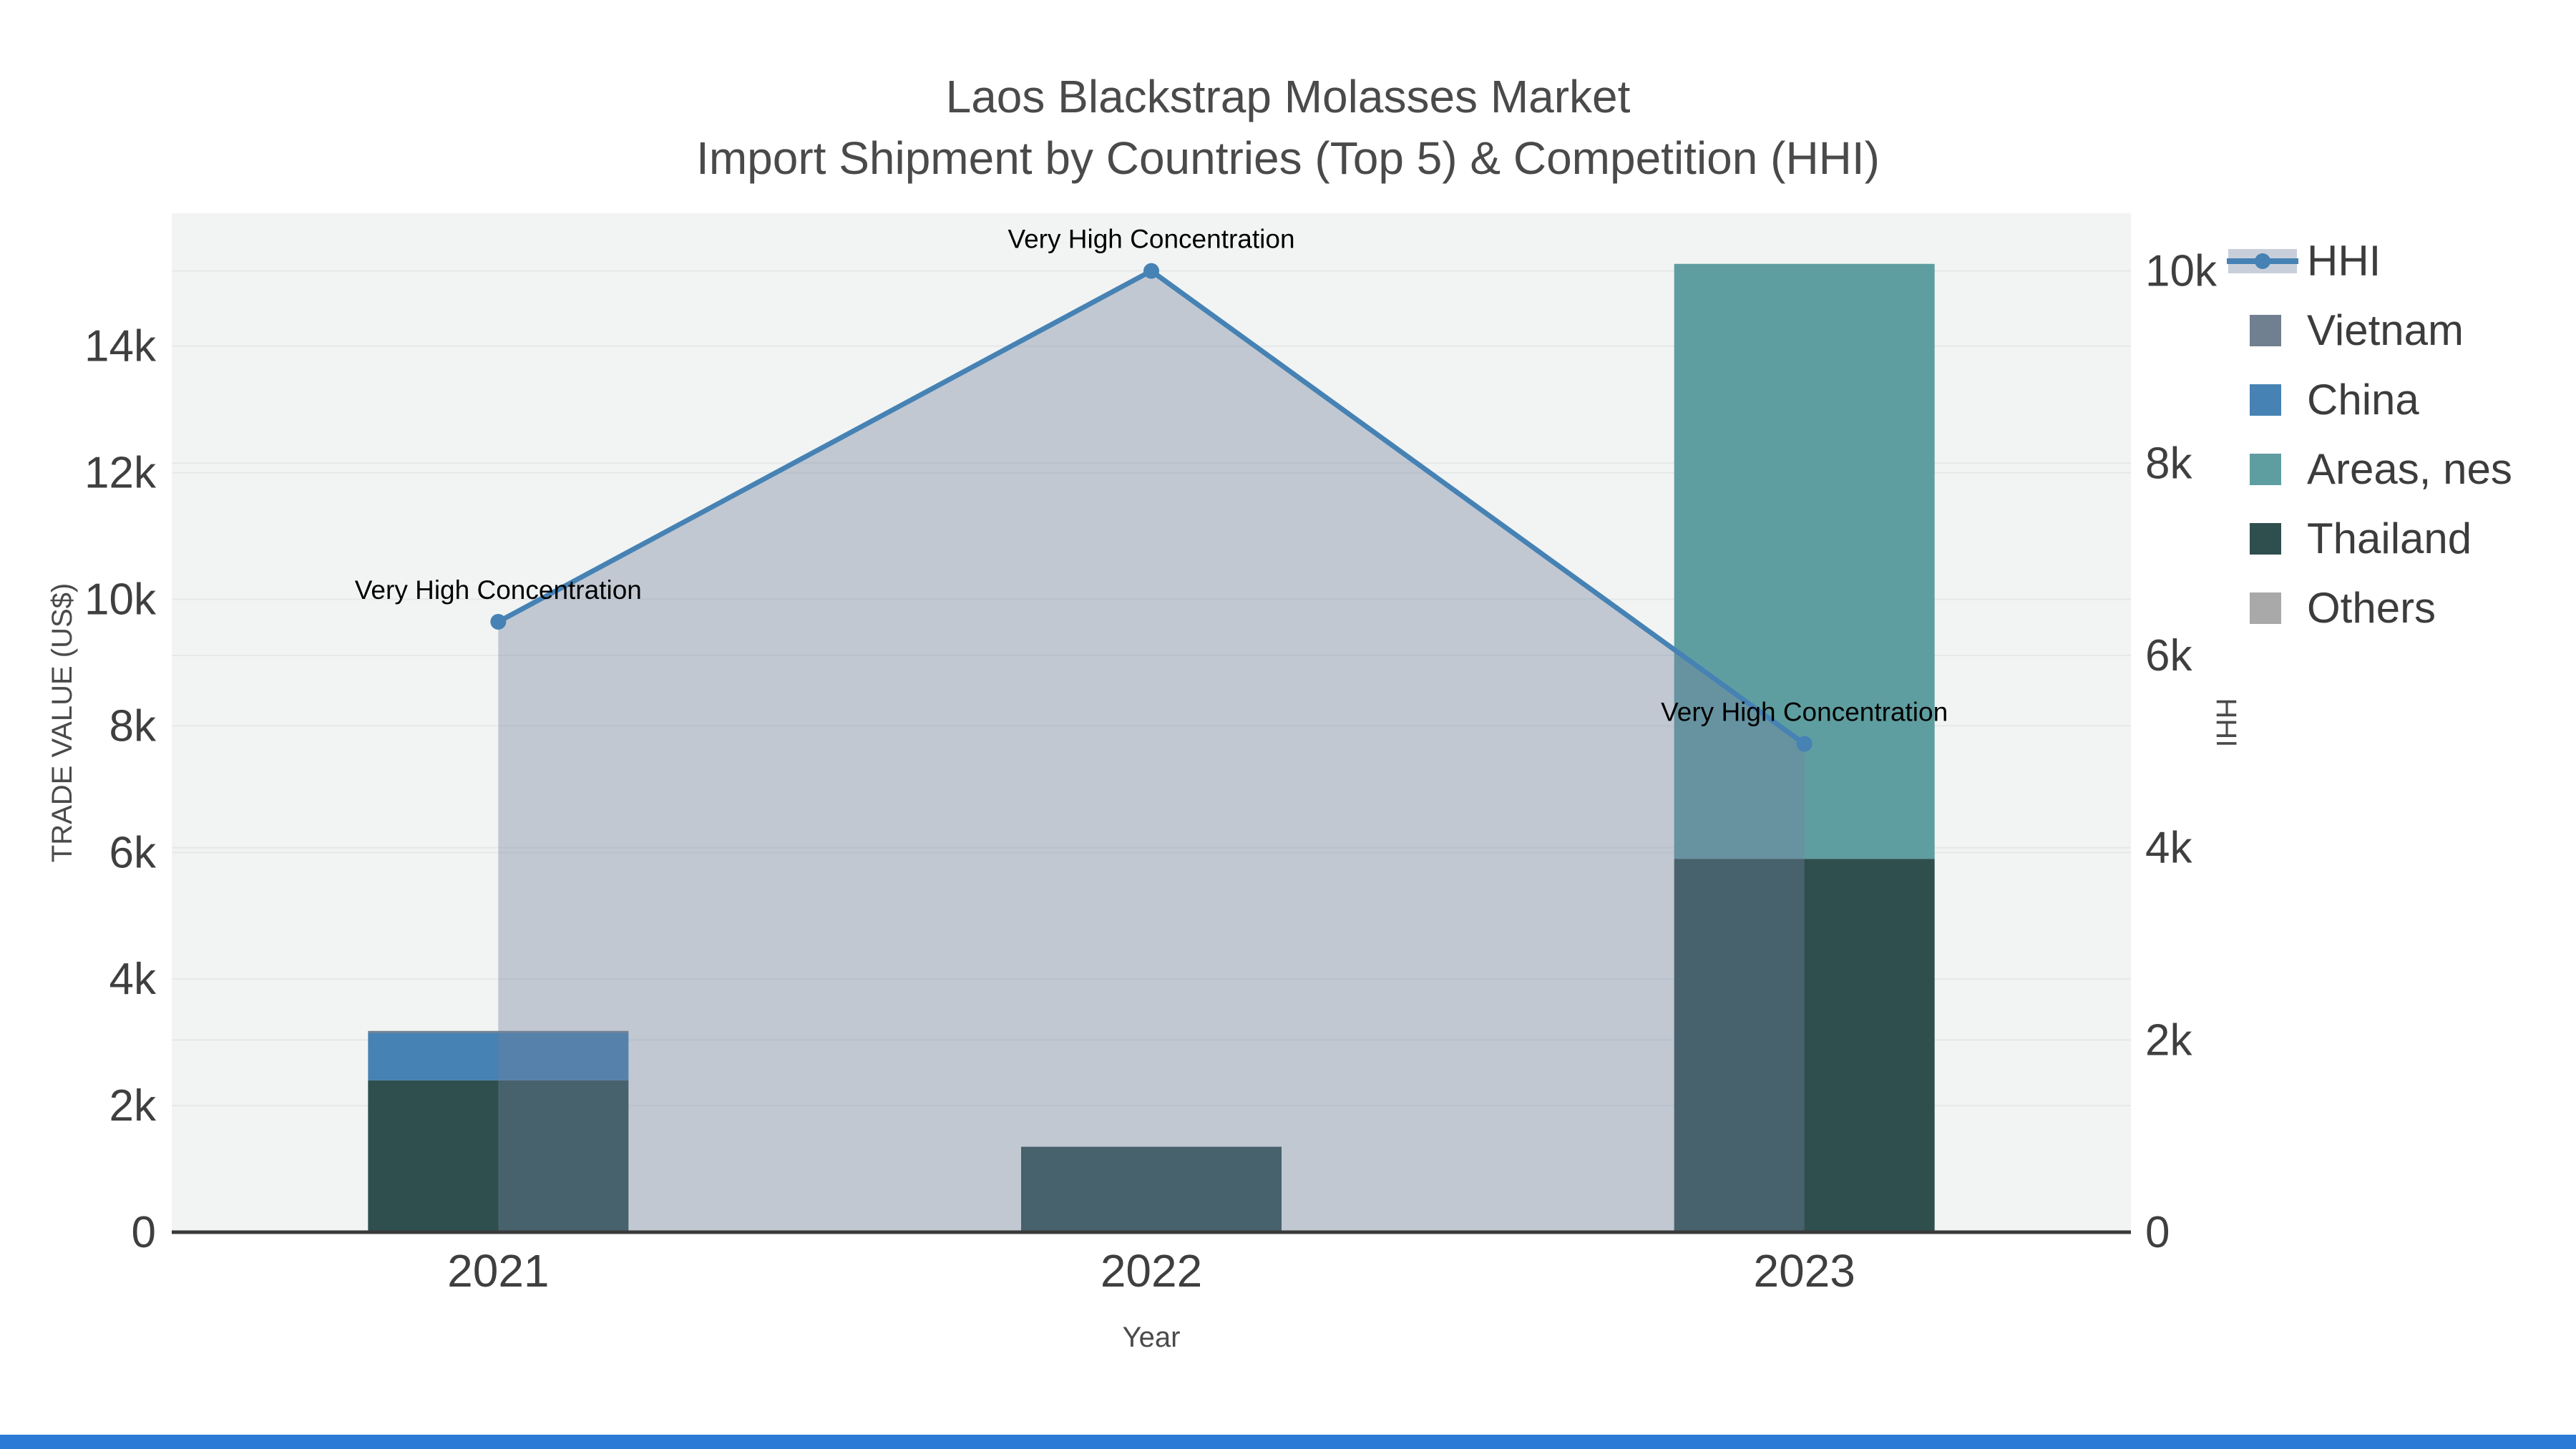 This screenshot has height=1449, width=2576. I want to click on legend-label: China, so click(2363, 400).